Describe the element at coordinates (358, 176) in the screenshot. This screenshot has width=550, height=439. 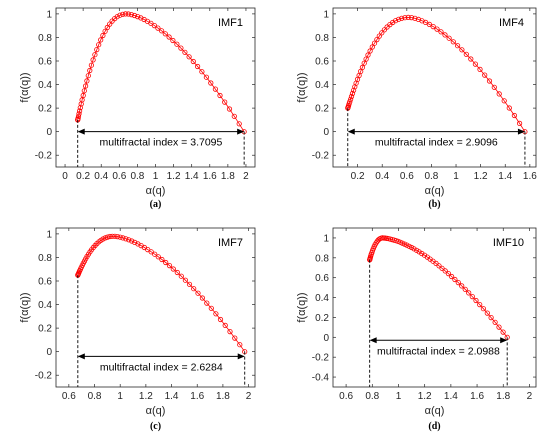
I see `x-tick-label: 0.2` at that location.